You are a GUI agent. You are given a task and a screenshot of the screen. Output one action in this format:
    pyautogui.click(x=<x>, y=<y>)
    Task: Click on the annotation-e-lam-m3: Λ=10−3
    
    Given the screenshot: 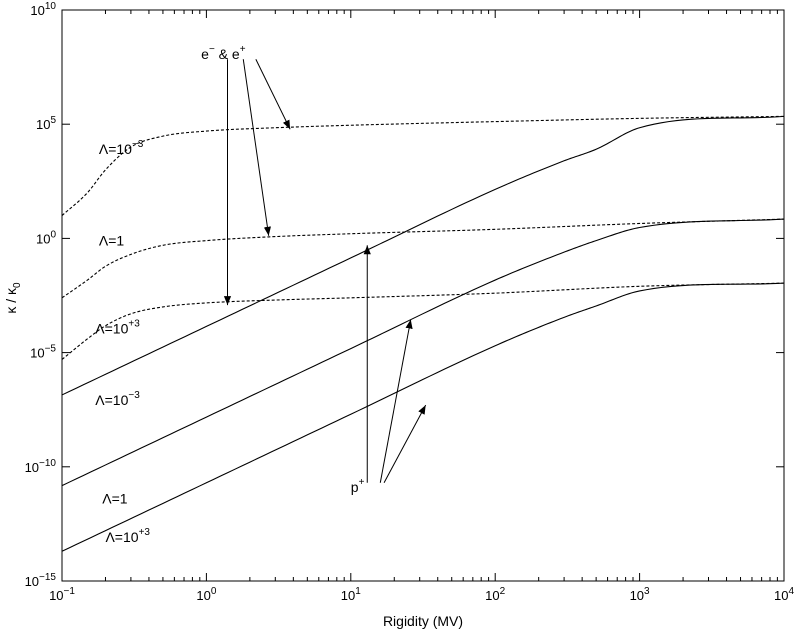 What is the action you would take?
    pyautogui.click(x=121, y=148)
    